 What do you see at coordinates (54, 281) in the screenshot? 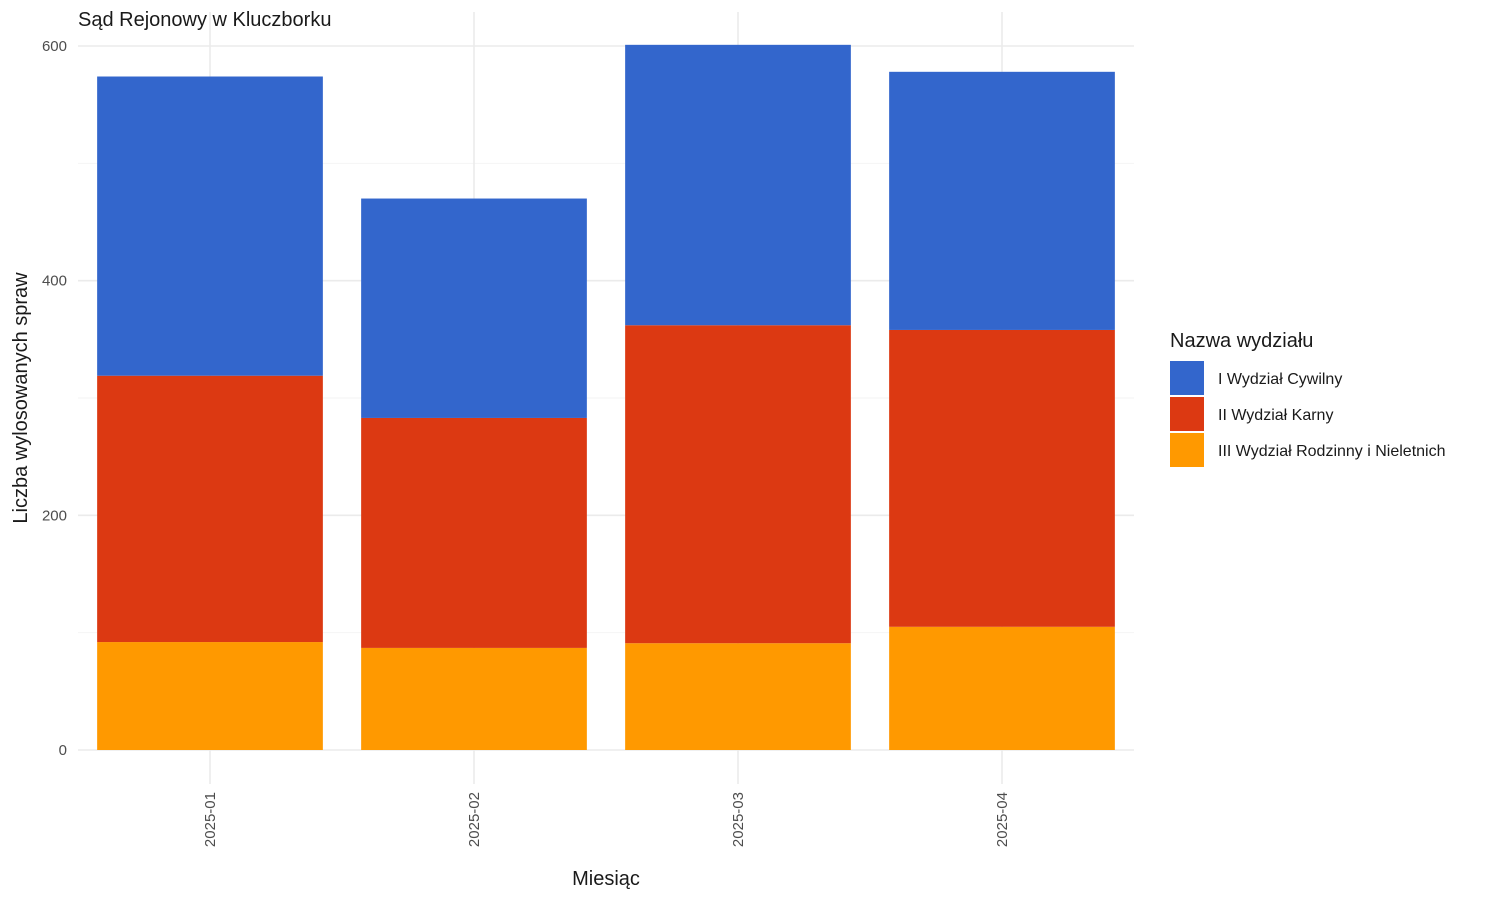
I see `y-tick-label: 400` at bounding box center [54, 281].